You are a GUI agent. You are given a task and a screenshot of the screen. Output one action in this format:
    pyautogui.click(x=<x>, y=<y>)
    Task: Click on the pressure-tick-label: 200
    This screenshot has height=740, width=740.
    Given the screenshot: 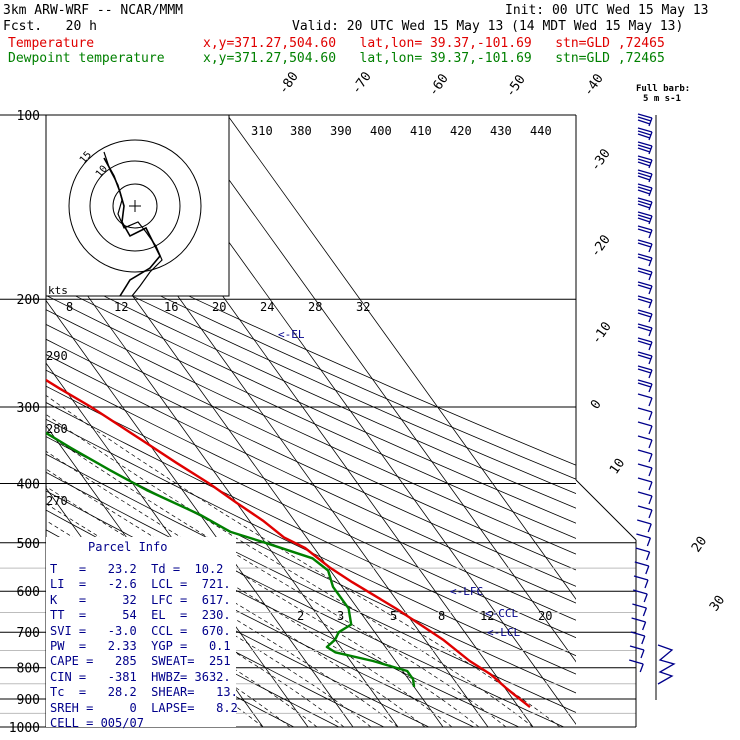 What is the action you would take?
    pyautogui.click(x=28, y=300)
    